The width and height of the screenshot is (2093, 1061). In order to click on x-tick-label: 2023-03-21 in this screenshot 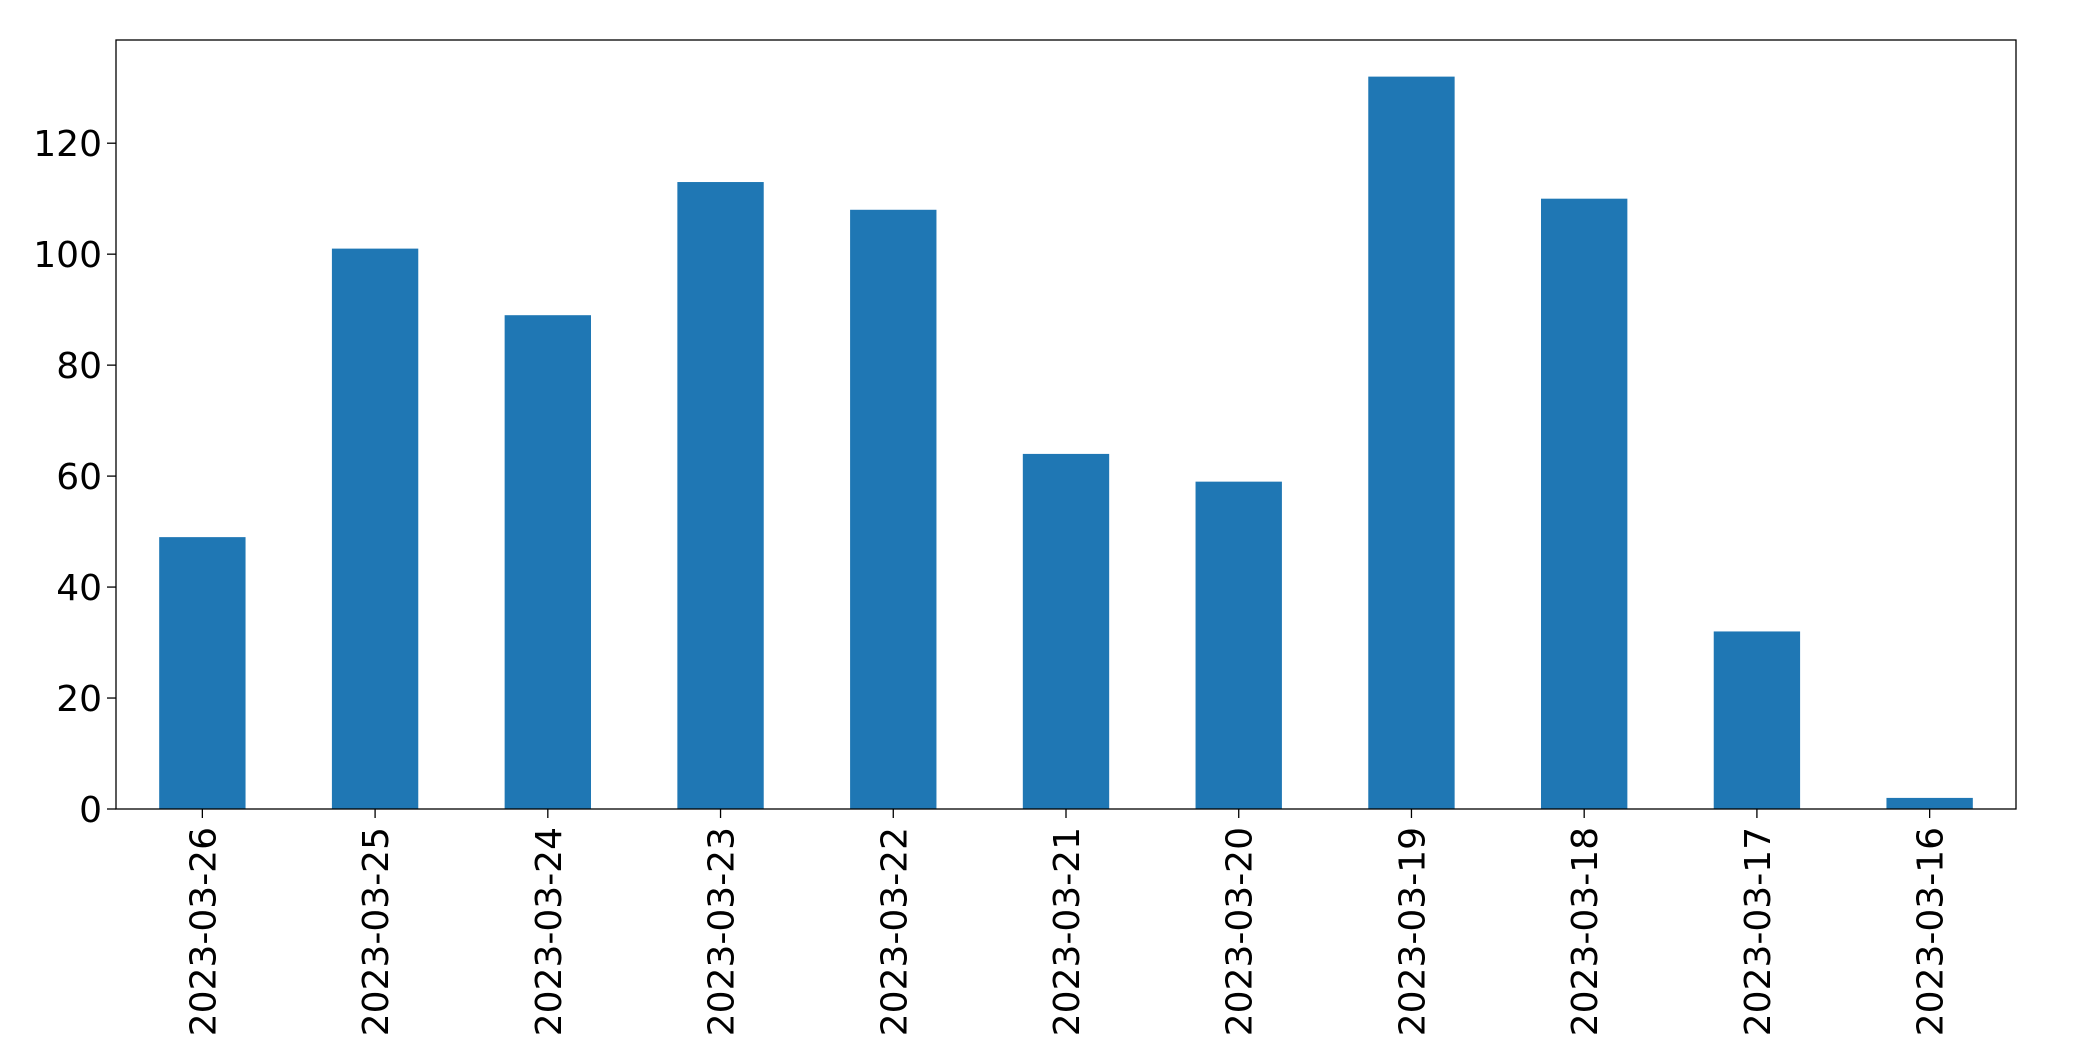, I will do `click(1067, 931)`.